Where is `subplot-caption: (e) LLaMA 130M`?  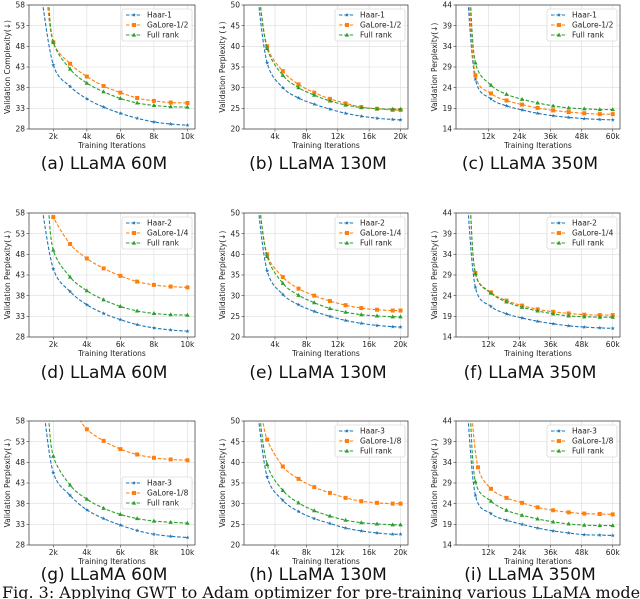
subplot-caption: (e) LLaMA 130M is located at coordinates (317, 373).